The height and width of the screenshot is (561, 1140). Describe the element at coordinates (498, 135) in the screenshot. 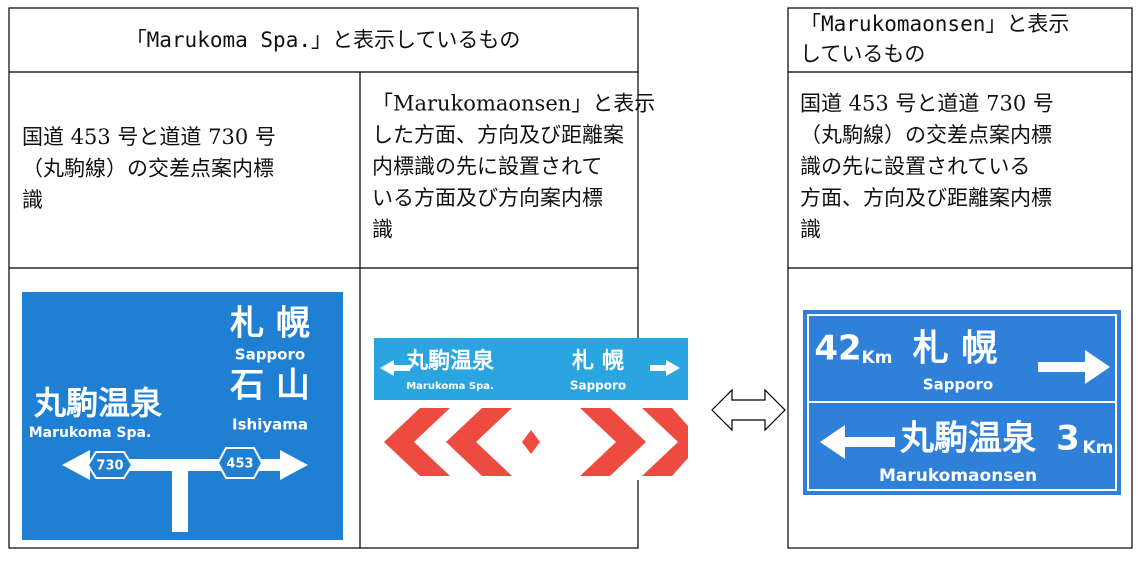

I see `description-line: した方面、方向及び距離案` at that location.